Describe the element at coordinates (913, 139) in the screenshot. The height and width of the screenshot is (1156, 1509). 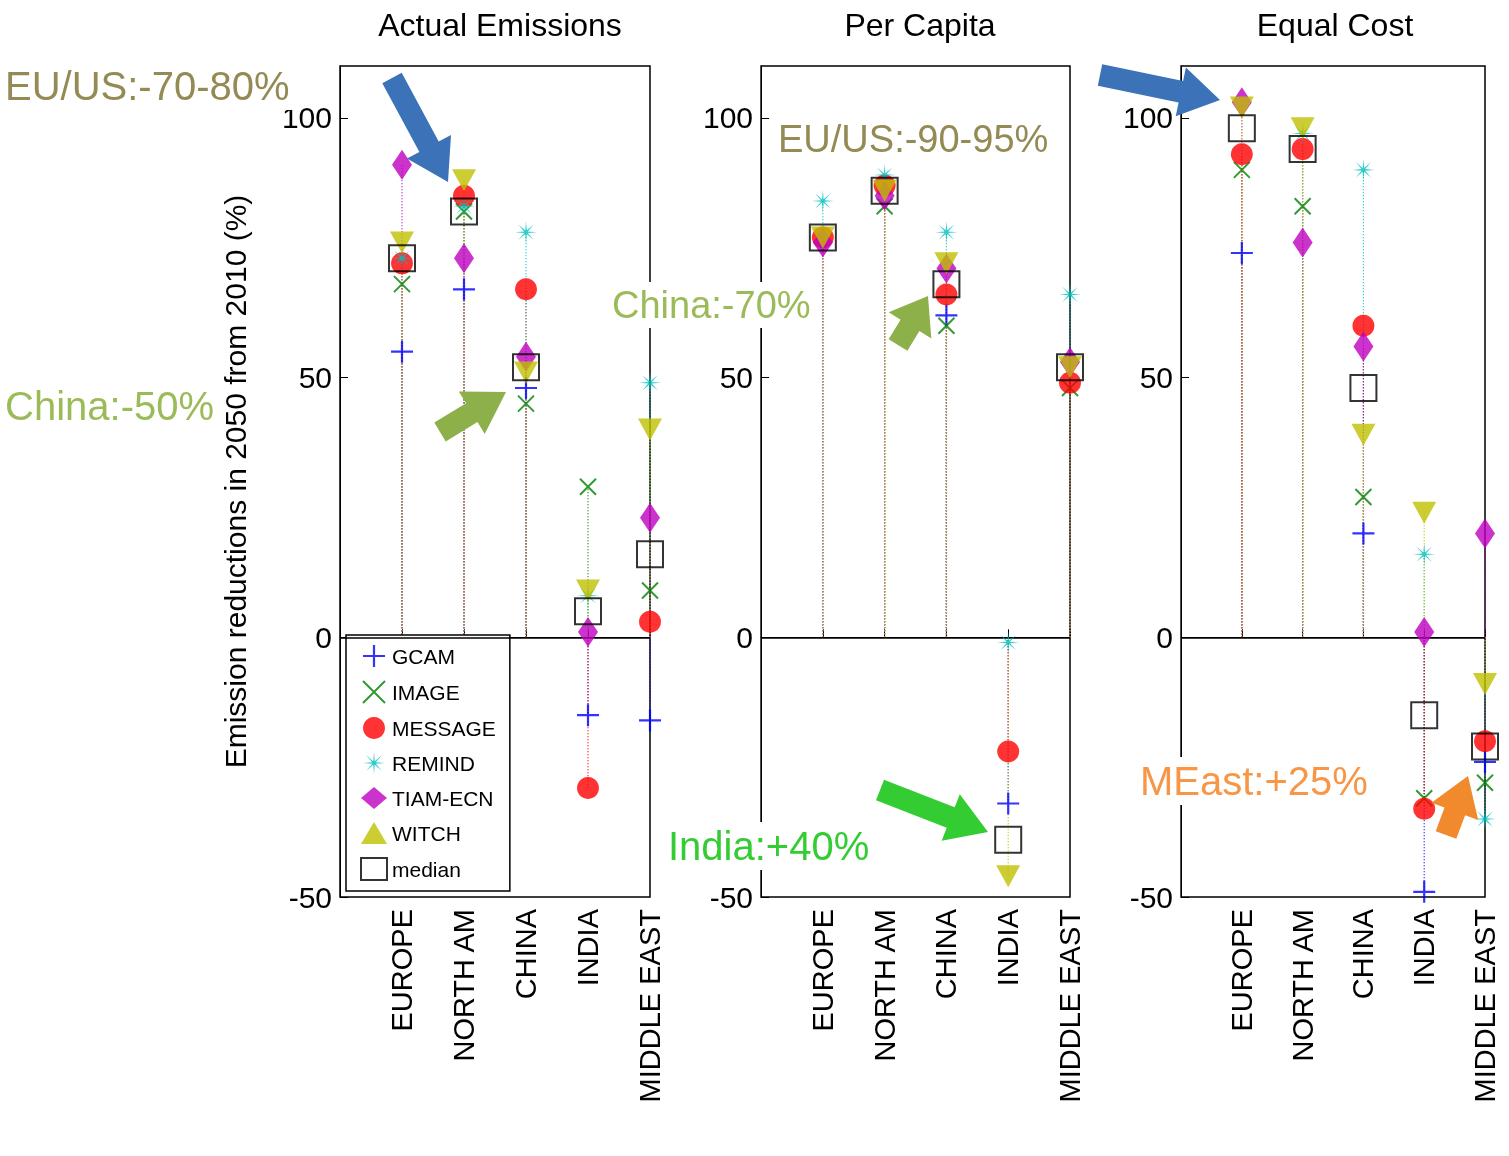
I see `annotation: EU/US:-90-95%` at that location.